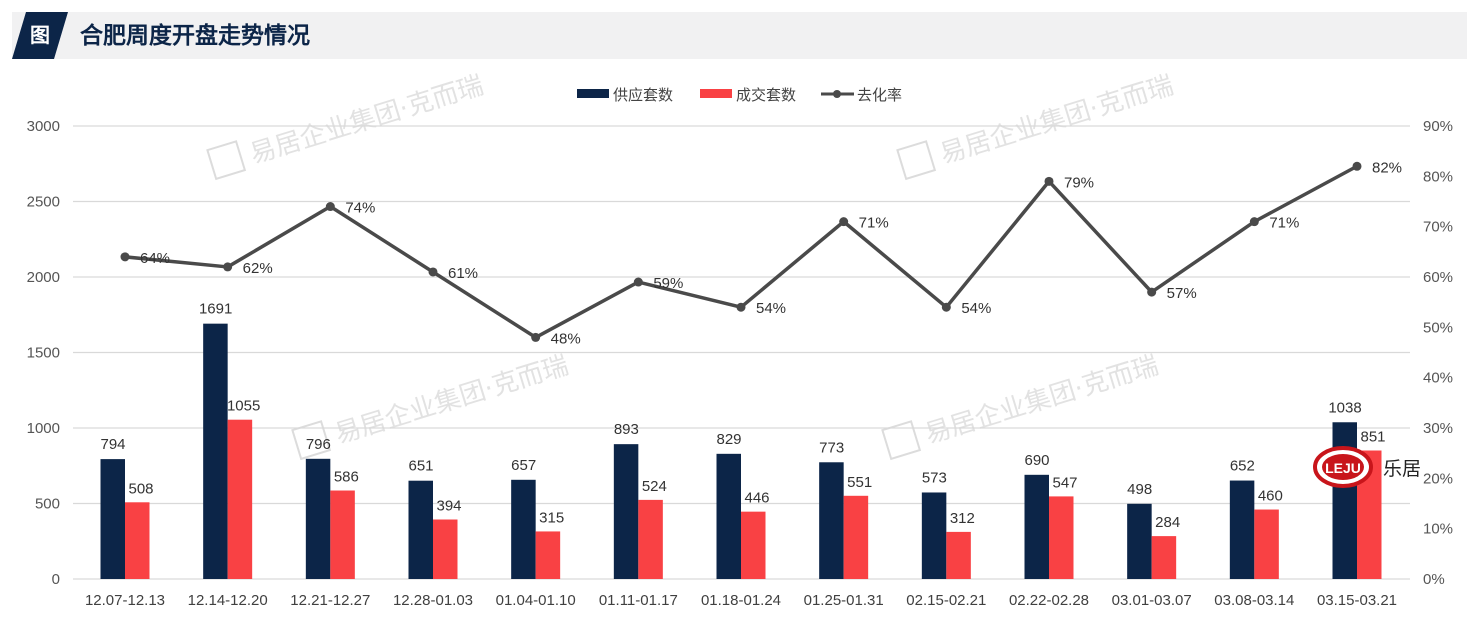  Describe the element at coordinates (1036, 460) in the screenshot. I see `bar-label-supply: 690` at that location.